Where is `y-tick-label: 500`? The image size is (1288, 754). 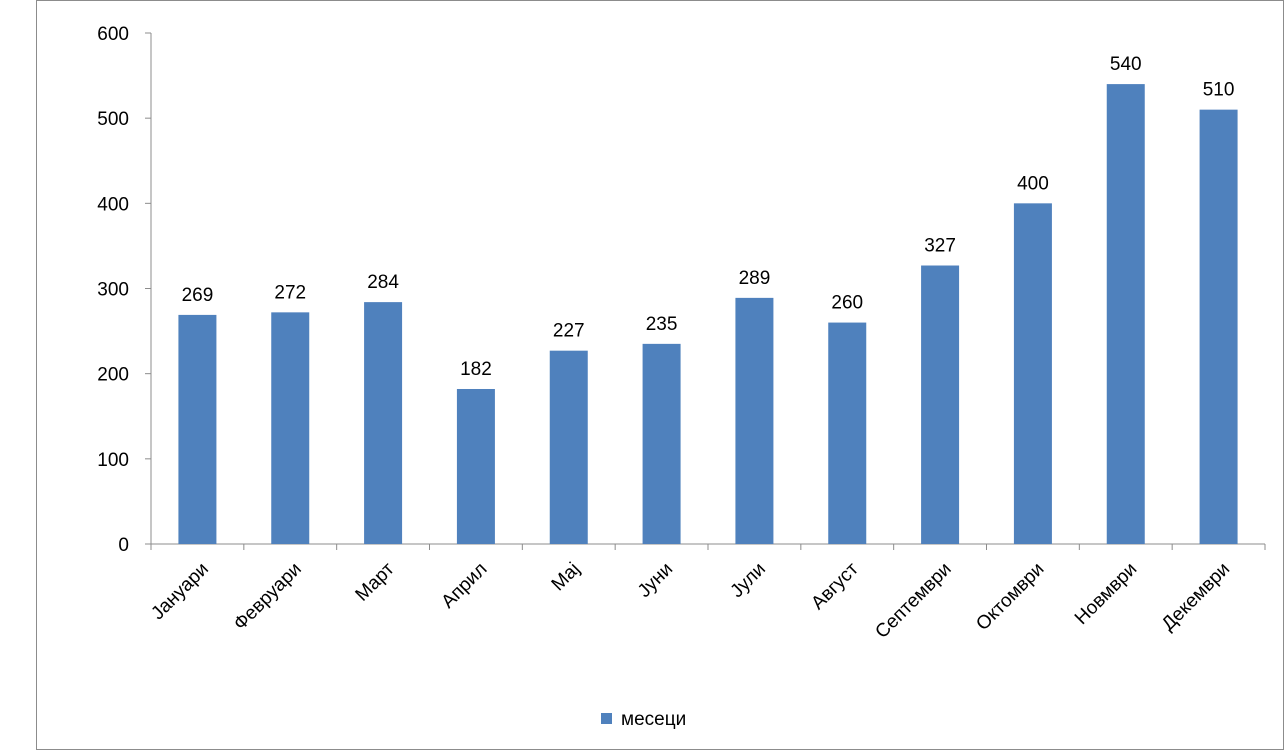
y-tick-label: 500 is located at coordinates (113, 119).